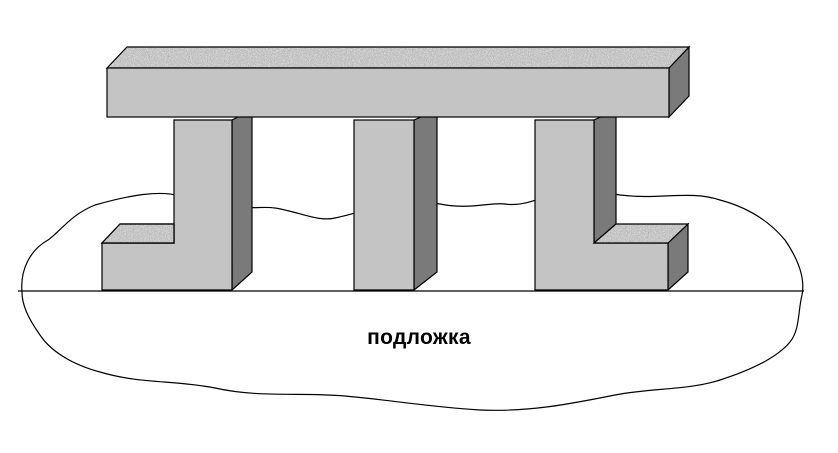 This screenshot has width=838, height=453. I want to click on left-anchor-side-face, so click(242, 200).